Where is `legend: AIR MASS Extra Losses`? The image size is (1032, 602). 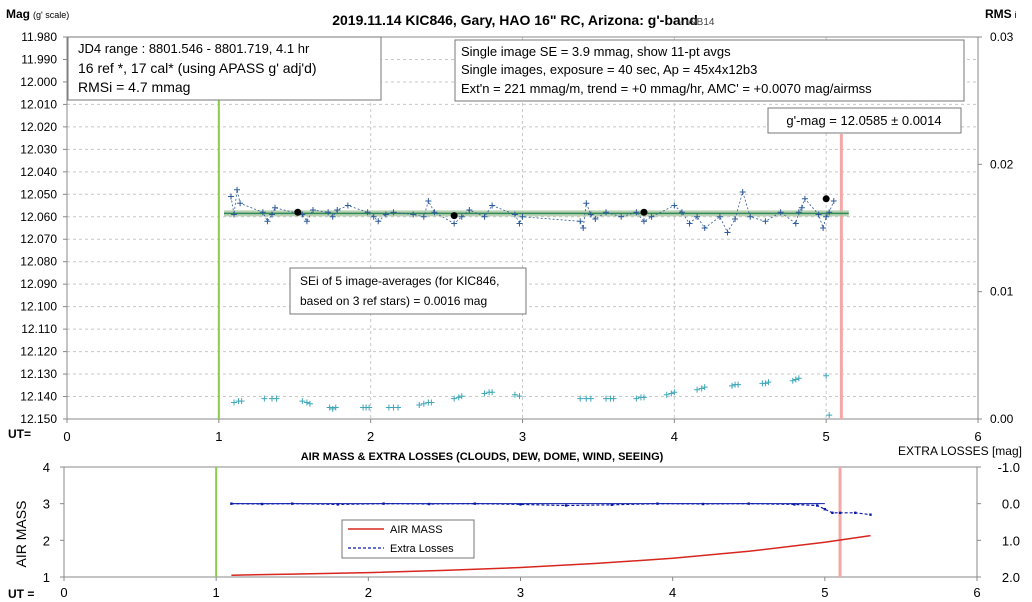 legend: AIR MASS Extra Losses is located at coordinates (408, 539).